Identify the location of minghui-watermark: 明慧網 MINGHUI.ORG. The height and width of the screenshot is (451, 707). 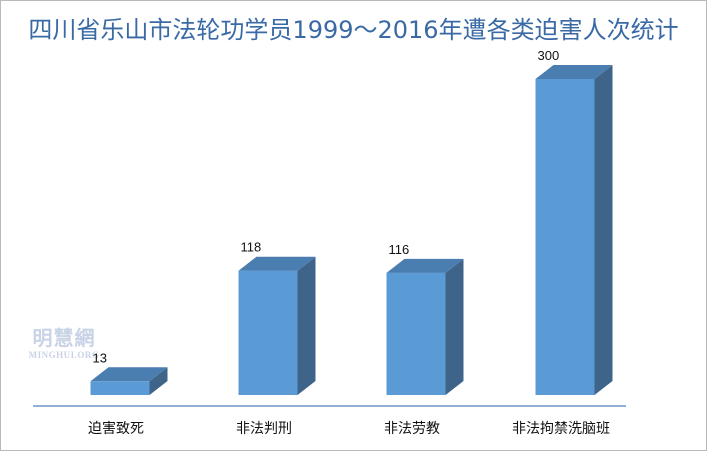
(64, 341).